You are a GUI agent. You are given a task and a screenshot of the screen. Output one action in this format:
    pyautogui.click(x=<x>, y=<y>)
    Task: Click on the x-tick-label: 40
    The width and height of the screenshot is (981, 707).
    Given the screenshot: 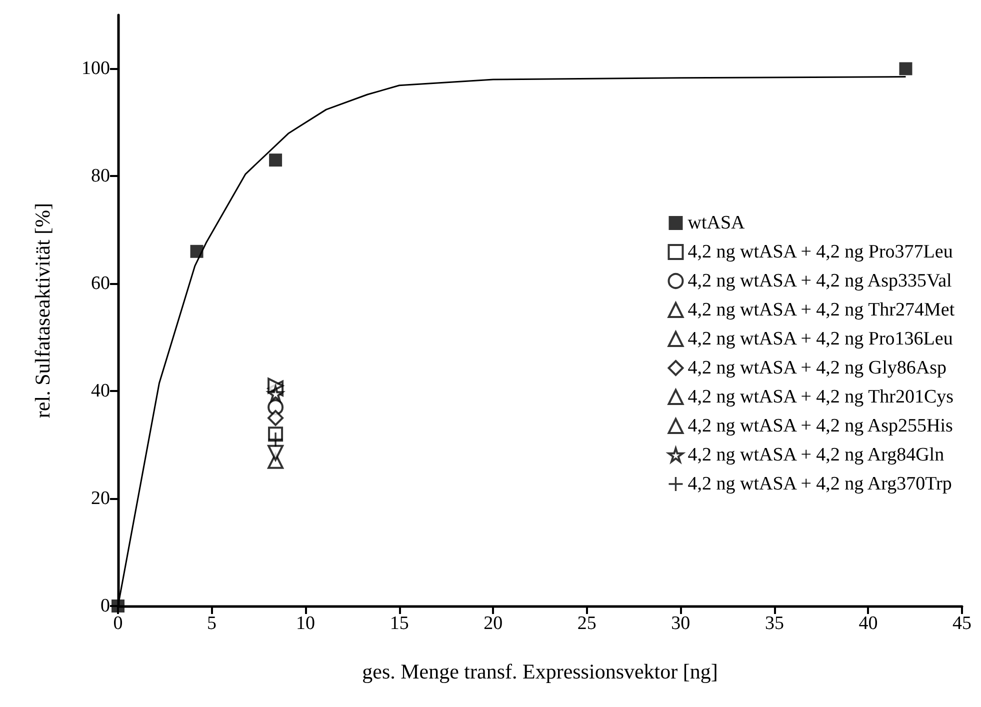 What is the action you would take?
    pyautogui.click(x=868, y=623)
    